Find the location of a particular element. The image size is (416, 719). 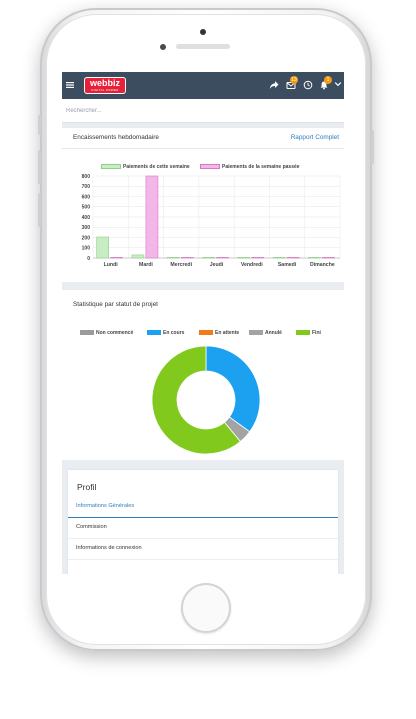

x-tick-label: Jeudi is located at coordinates (217, 265).